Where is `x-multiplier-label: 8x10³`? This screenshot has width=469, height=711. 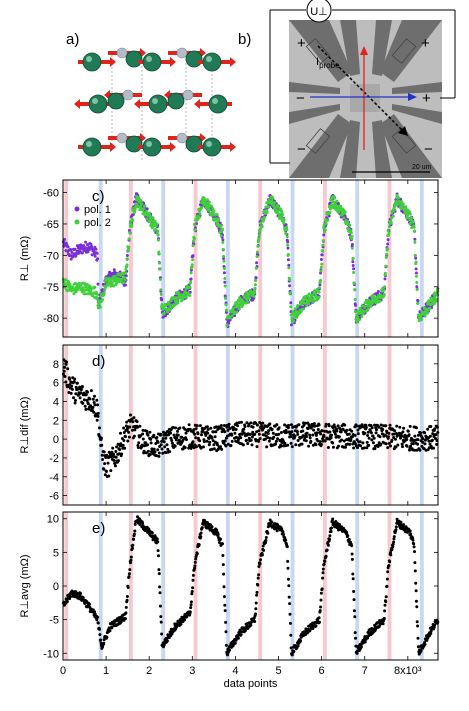 x-multiplier-label: 8x10³ is located at coordinates (408, 671).